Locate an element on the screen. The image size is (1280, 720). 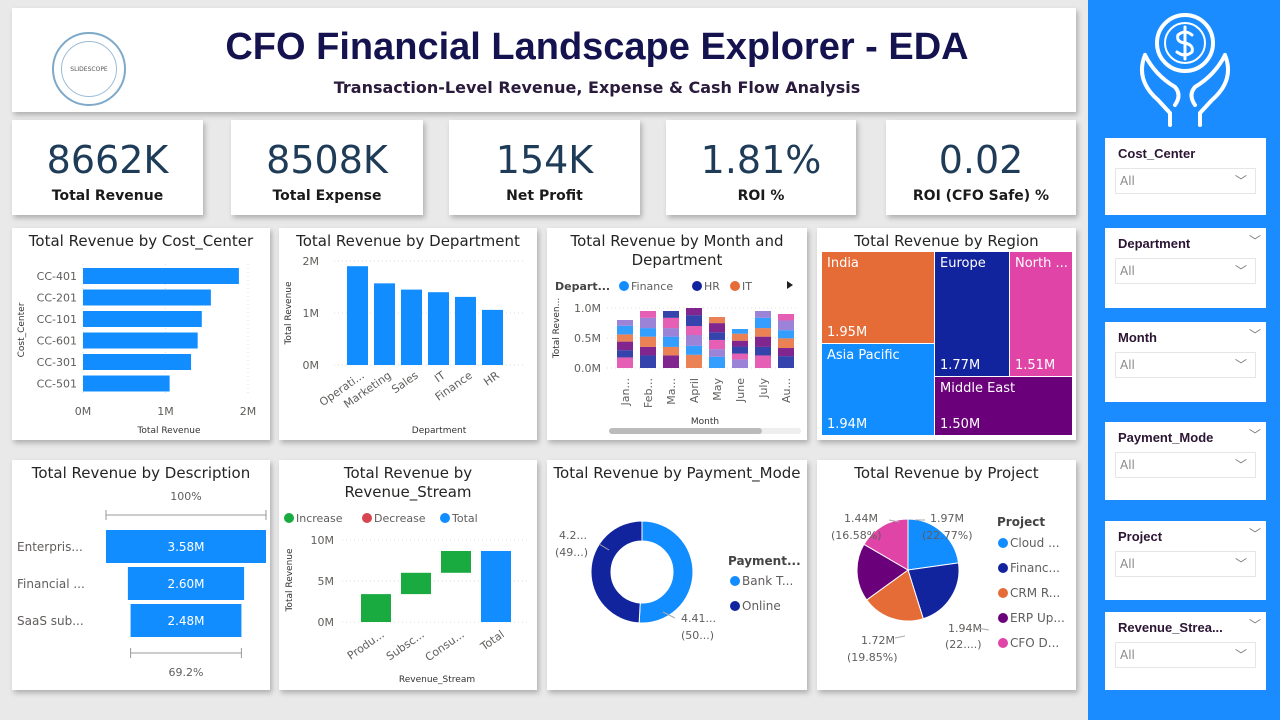
treemap-tile: North ... 1.51M is located at coordinates (1041, 314).